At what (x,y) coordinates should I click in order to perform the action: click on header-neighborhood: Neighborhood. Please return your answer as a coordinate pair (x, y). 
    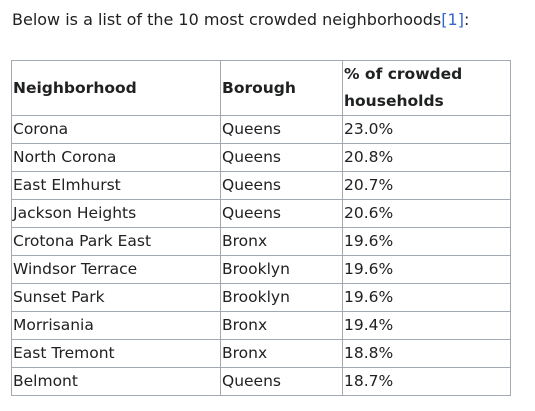
    Looking at the image, I should click on (116, 88).